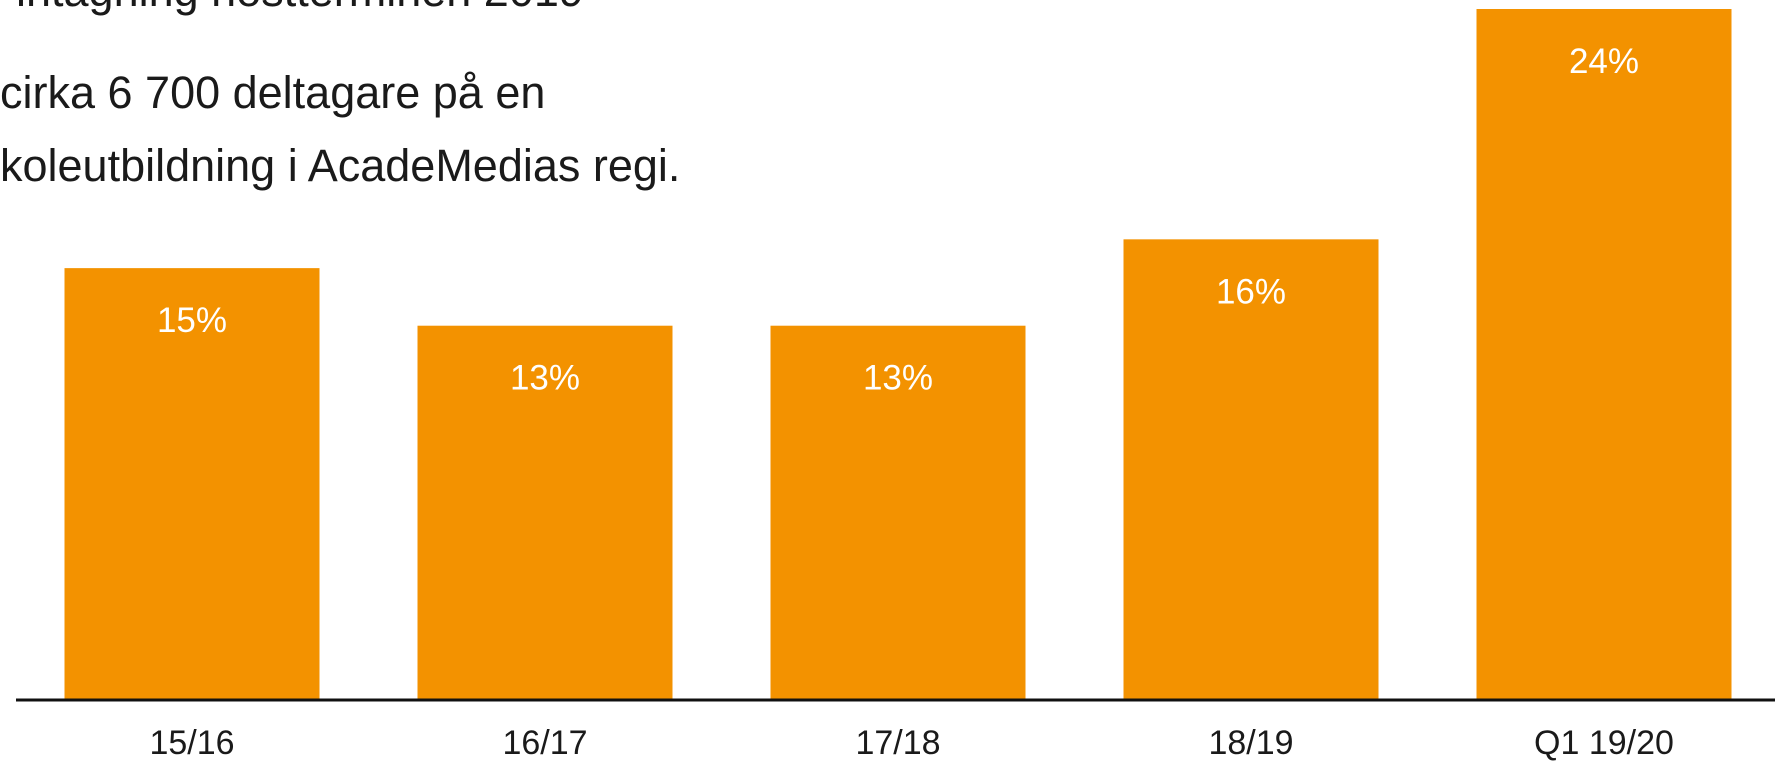 This screenshot has height=761, width=1775. Describe the element at coordinates (272, 92) in the screenshot. I see `intro-text: cirka 6 700 deltagare på en` at that location.